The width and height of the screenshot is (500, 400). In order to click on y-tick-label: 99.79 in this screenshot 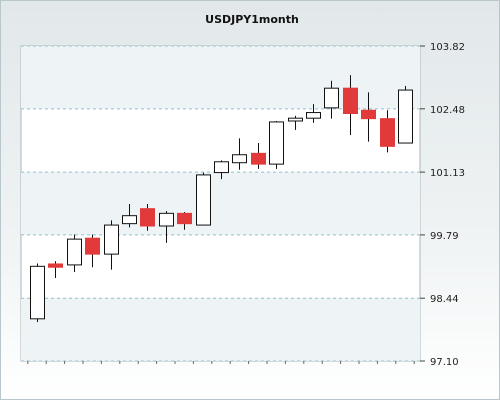, I will do `click(444, 236)`.